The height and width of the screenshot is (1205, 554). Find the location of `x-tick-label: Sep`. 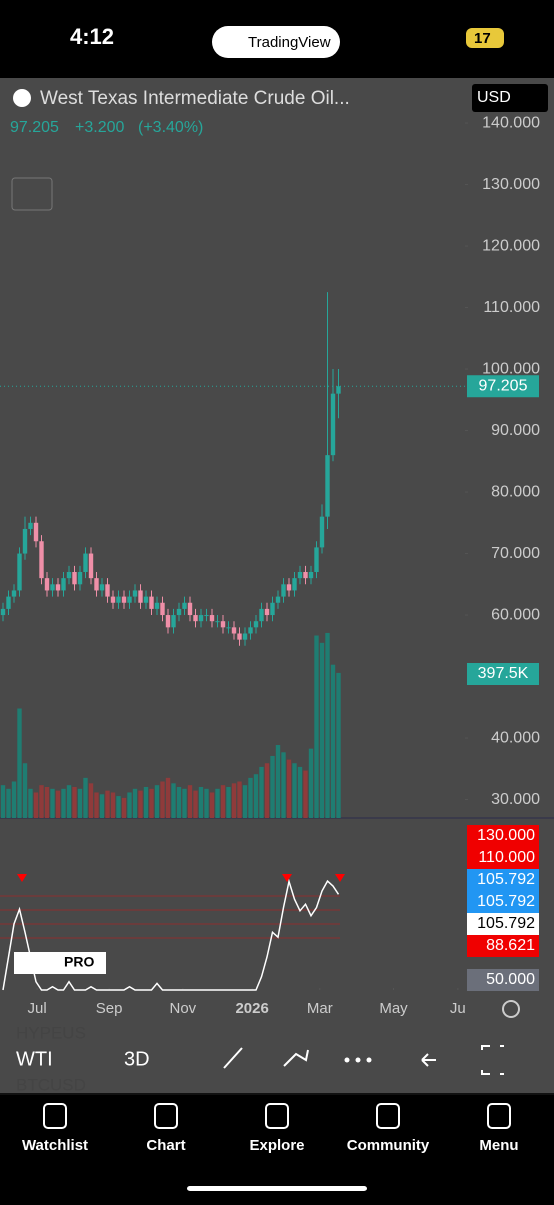

x-tick-label: Sep is located at coordinates (109, 1008).